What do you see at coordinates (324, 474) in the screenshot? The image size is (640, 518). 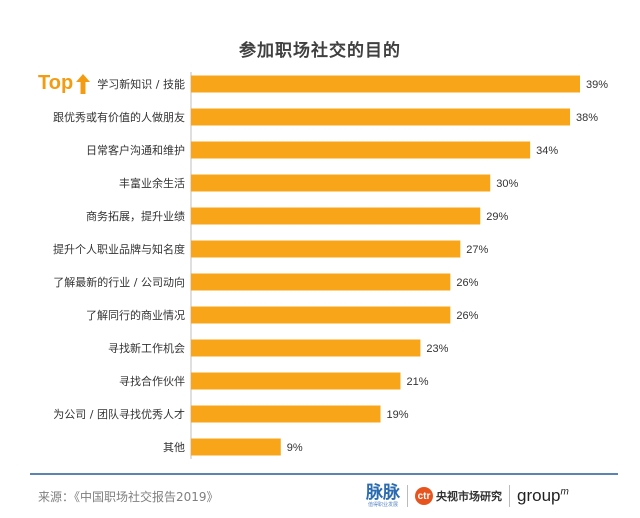 I see `footer-divider` at bounding box center [324, 474].